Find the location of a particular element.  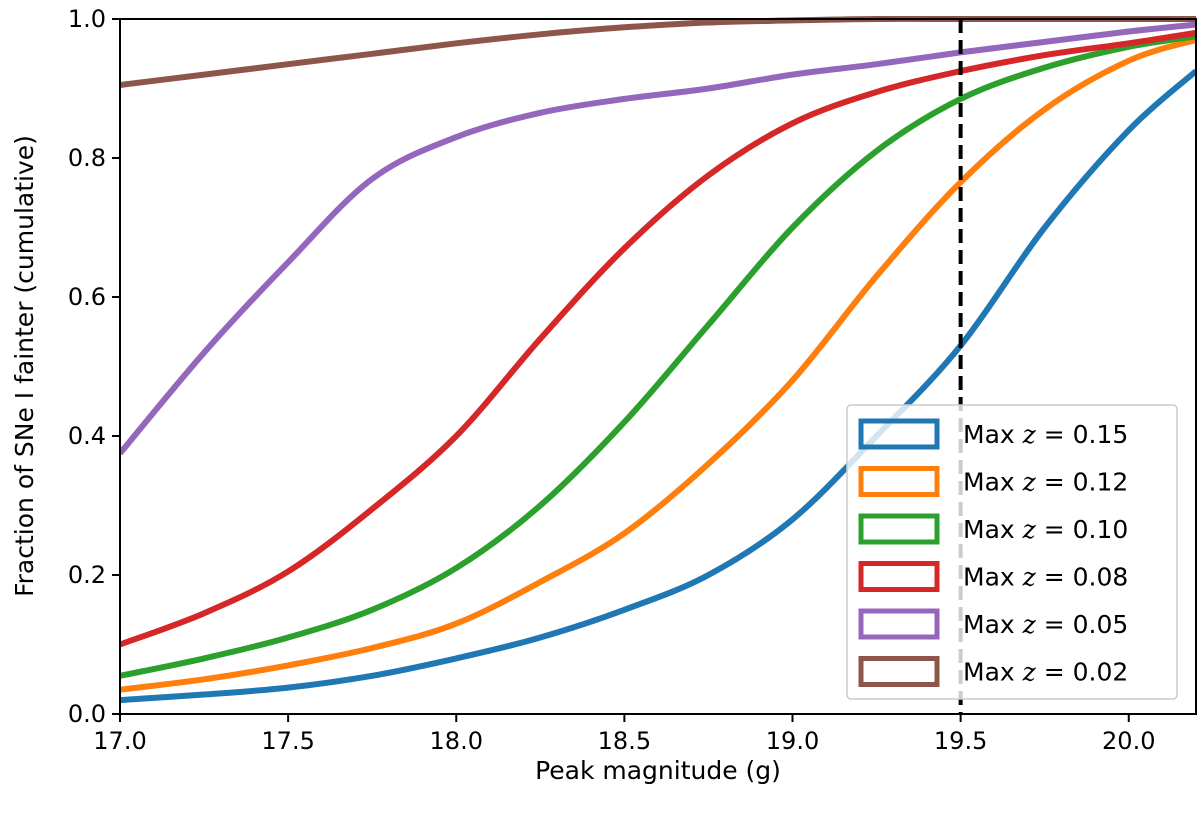

legend-label-5: Max z = 0.02 is located at coordinates (1045, 672).